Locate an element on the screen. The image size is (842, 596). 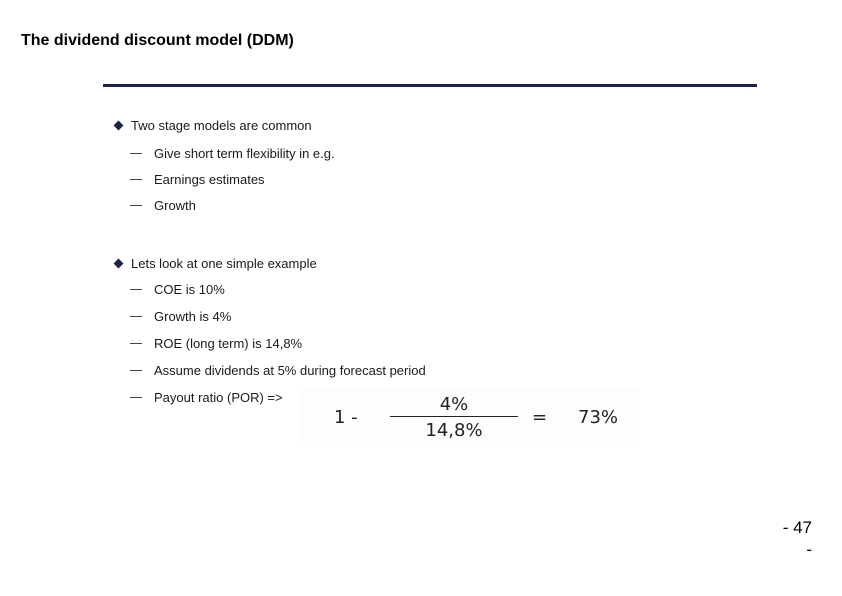
sub-item-text: ROE (long term) is 14,8% is located at coordinates (228, 343).